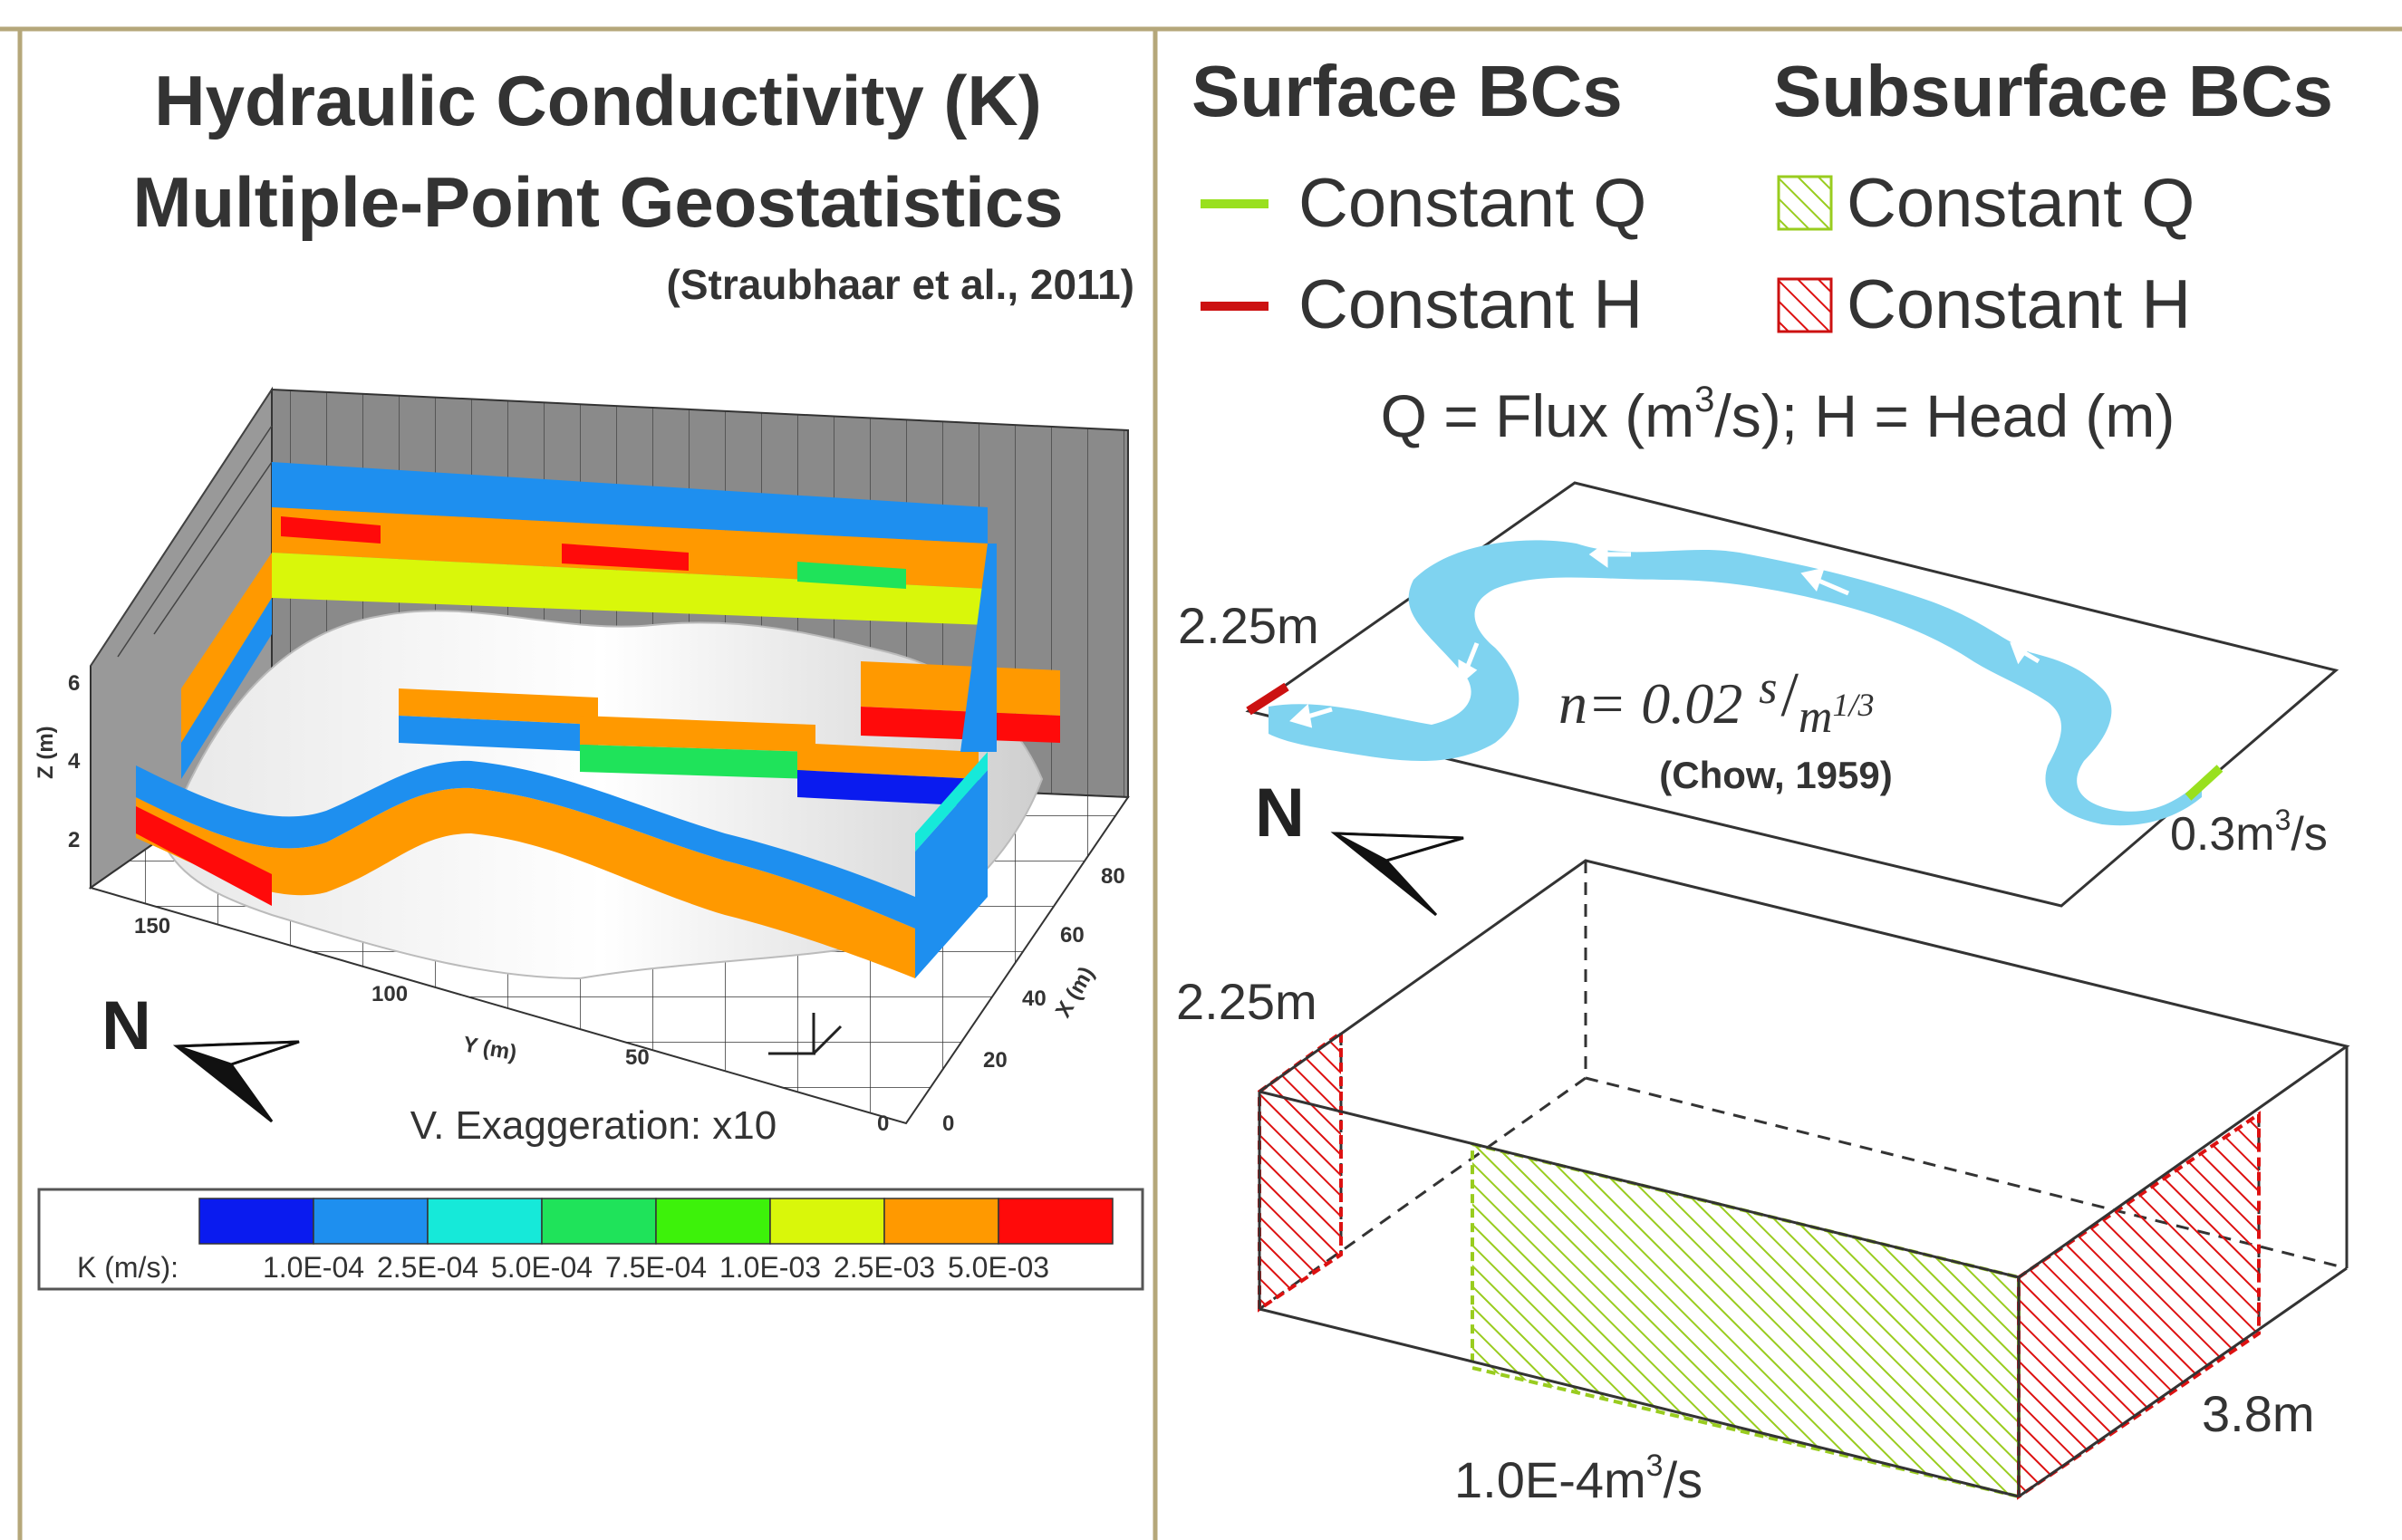  I want to click on manning-citation: (Chow, 1959), so click(1776, 775).